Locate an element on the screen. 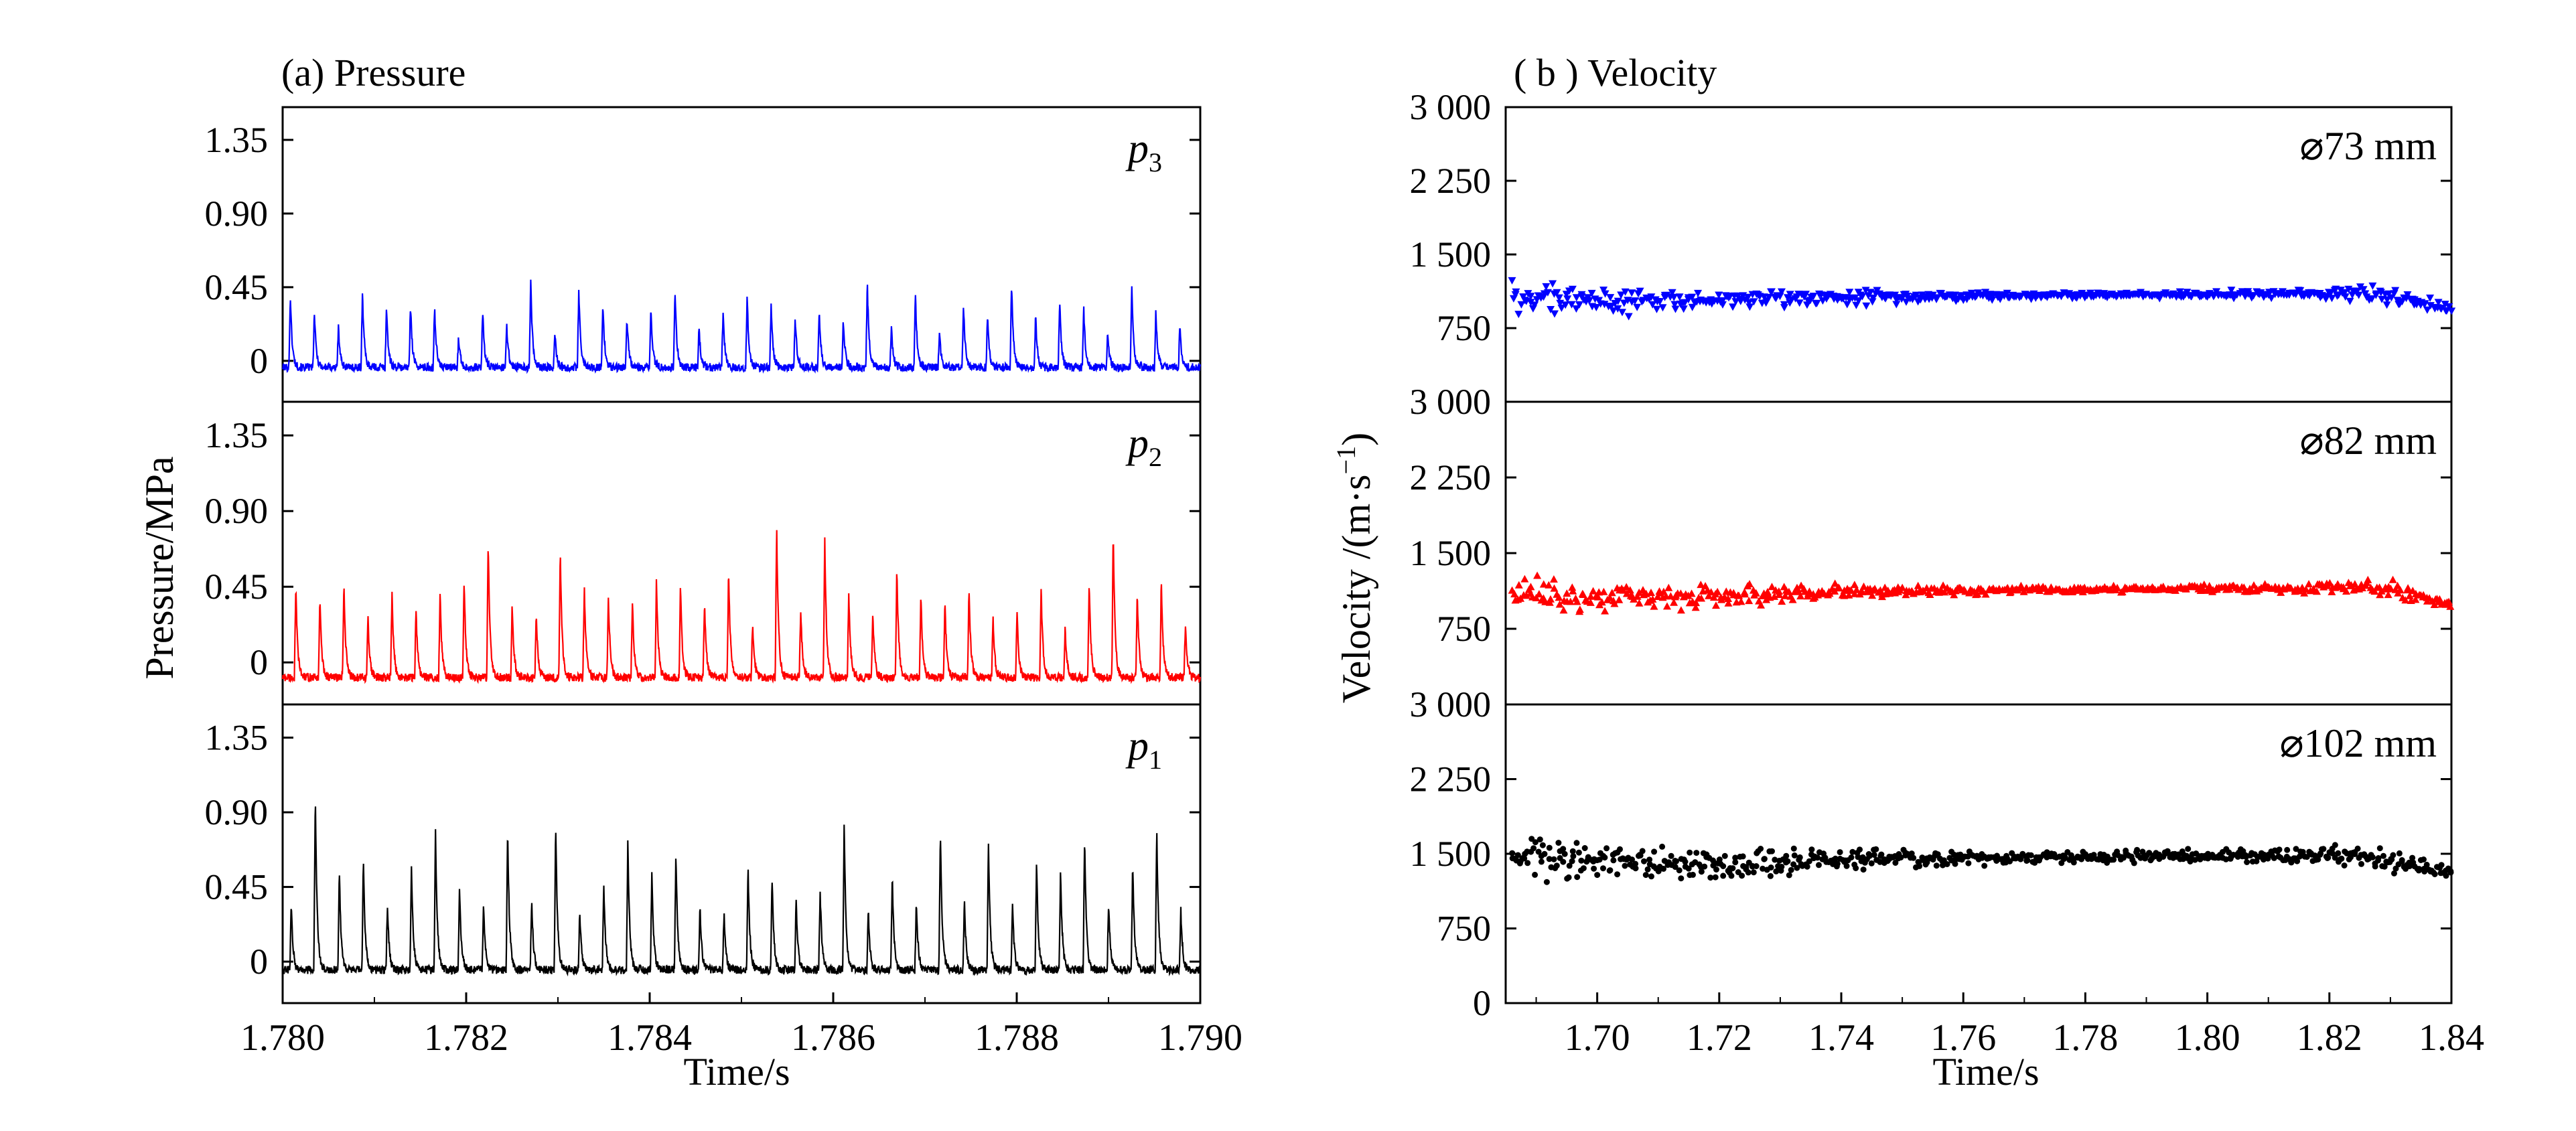 Image resolution: width=2576 pixels, height=1131 pixels. y-tick-label: 0.90 is located at coordinates (237, 511).